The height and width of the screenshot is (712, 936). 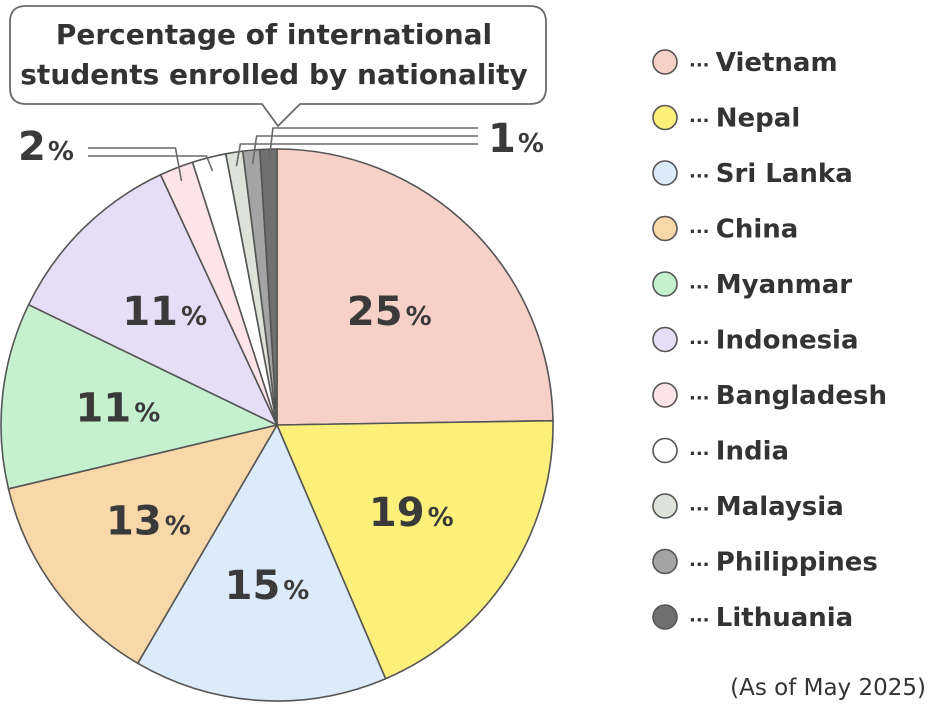 What do you see at coordinates (273, 74) in the screenshot?
I see `chart-title-line-2: students enrolled by nationality` at bounding box center [273, 74].